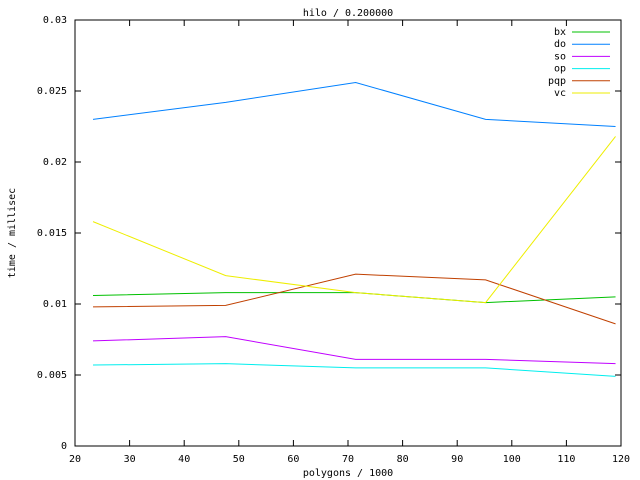 The image size is (640, 480). I want to click on y-tick-label: 0.005, so click(52, 375).